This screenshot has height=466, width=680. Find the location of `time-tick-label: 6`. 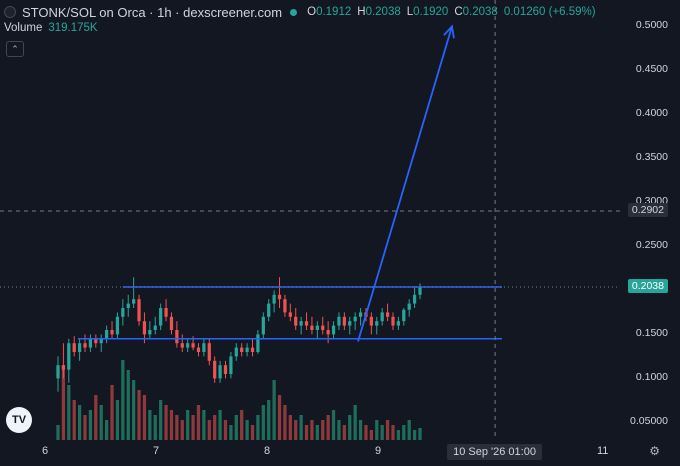

time-tick-label: 6 is located at coordinates (45, 451).